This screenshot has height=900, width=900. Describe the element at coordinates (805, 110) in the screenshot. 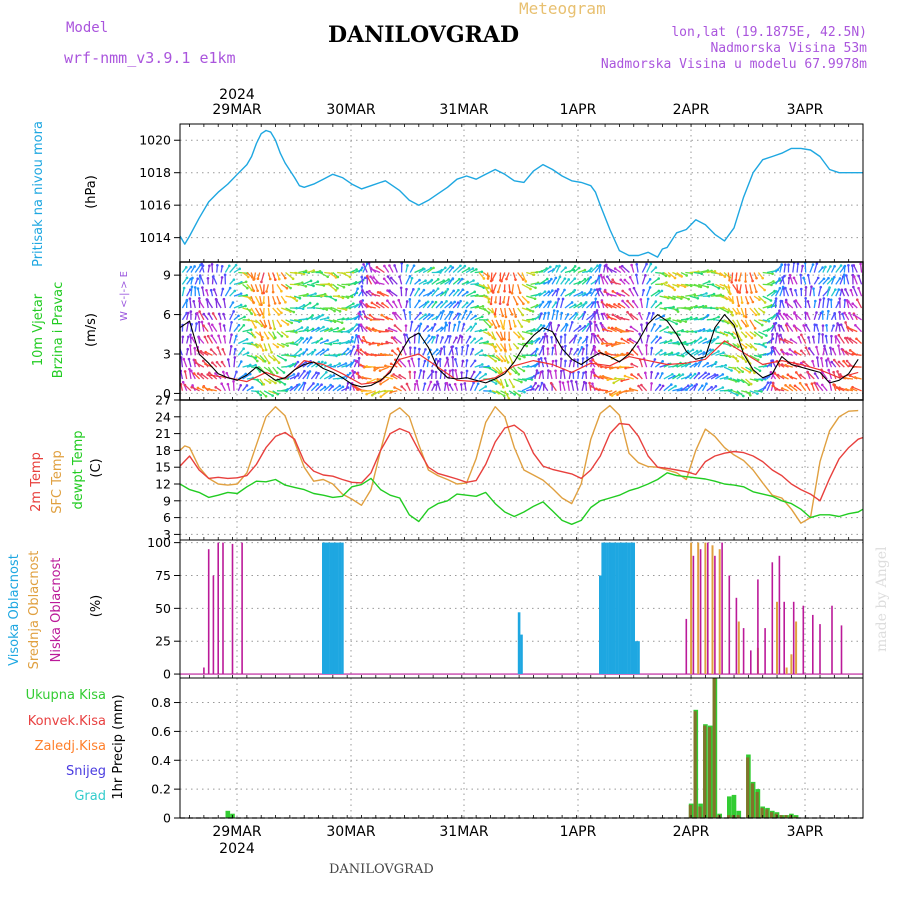

I see `top-date-label: 3APR` at that location.